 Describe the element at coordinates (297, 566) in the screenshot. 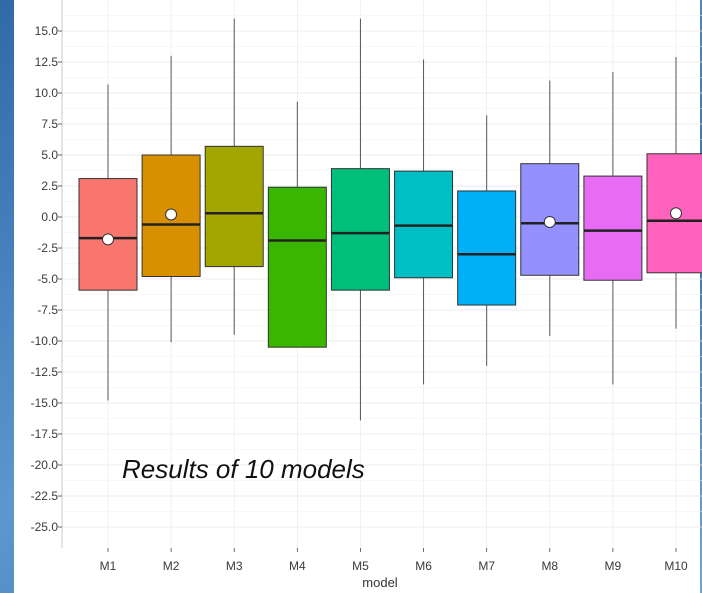

I see `x-tick-label: M4` at that location.